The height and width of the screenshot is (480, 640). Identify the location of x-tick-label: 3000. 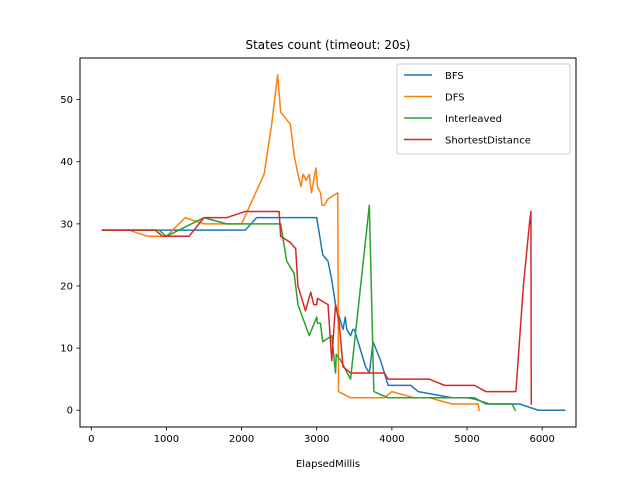
(316, 439).